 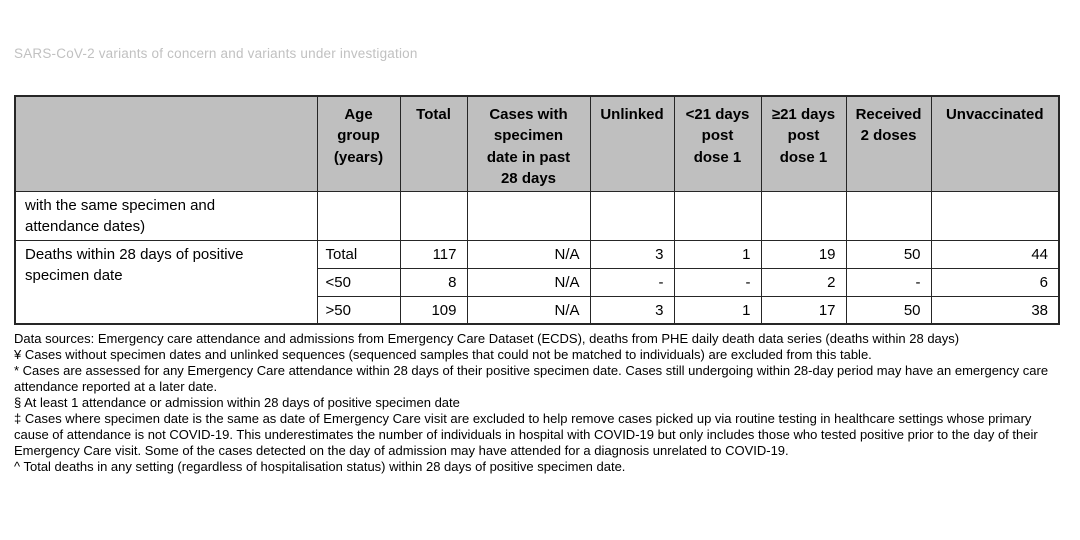 What do you see at coordinates (358, 144) in the screenshot?
I see `col-header-age-group: Age group (years)` at bounding box center [358, 144].